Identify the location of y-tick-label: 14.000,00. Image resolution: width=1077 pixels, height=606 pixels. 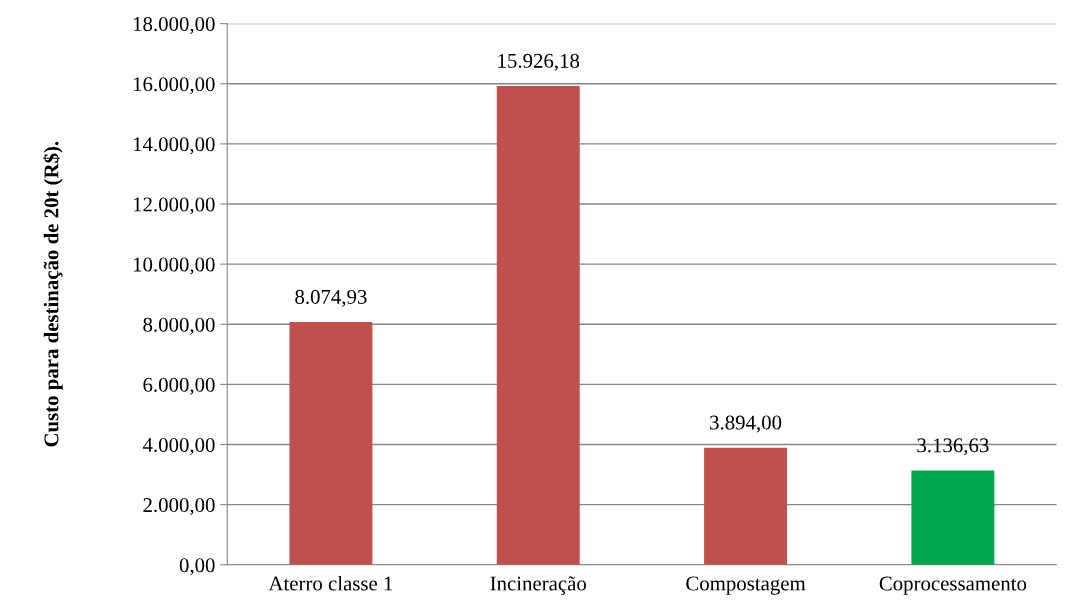
(174, 146).